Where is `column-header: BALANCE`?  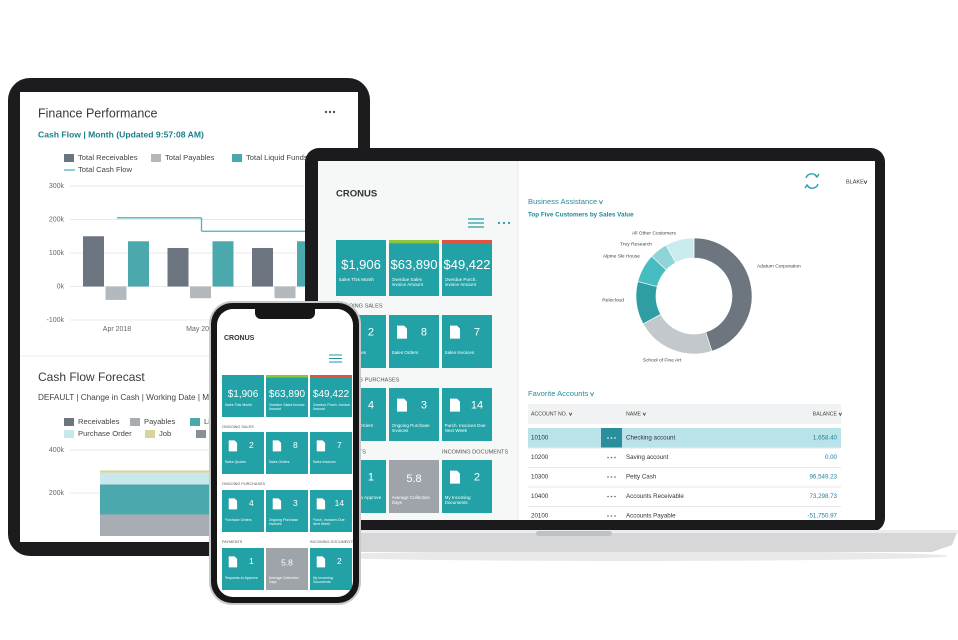 column-header: BALANCE is located at coordinates (825, 414).